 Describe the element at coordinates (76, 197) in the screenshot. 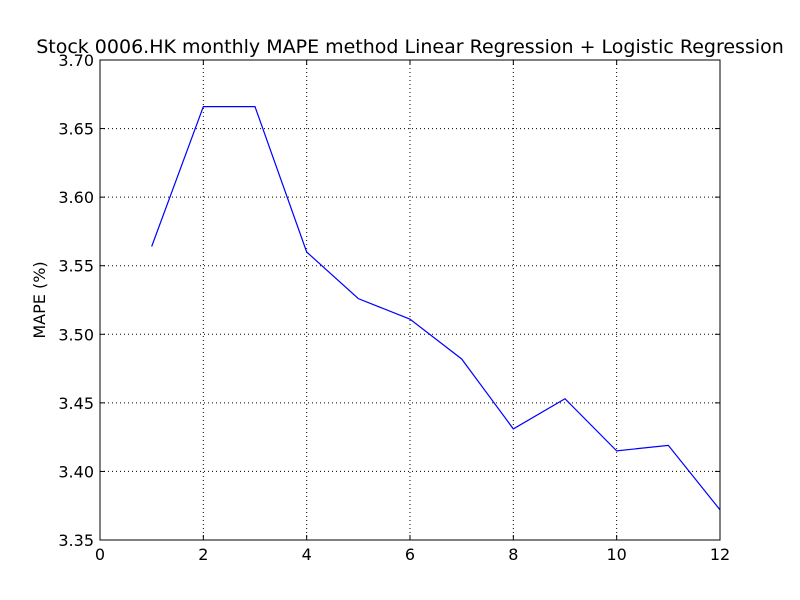

I see `y-tick-label: 3.60` at that location.